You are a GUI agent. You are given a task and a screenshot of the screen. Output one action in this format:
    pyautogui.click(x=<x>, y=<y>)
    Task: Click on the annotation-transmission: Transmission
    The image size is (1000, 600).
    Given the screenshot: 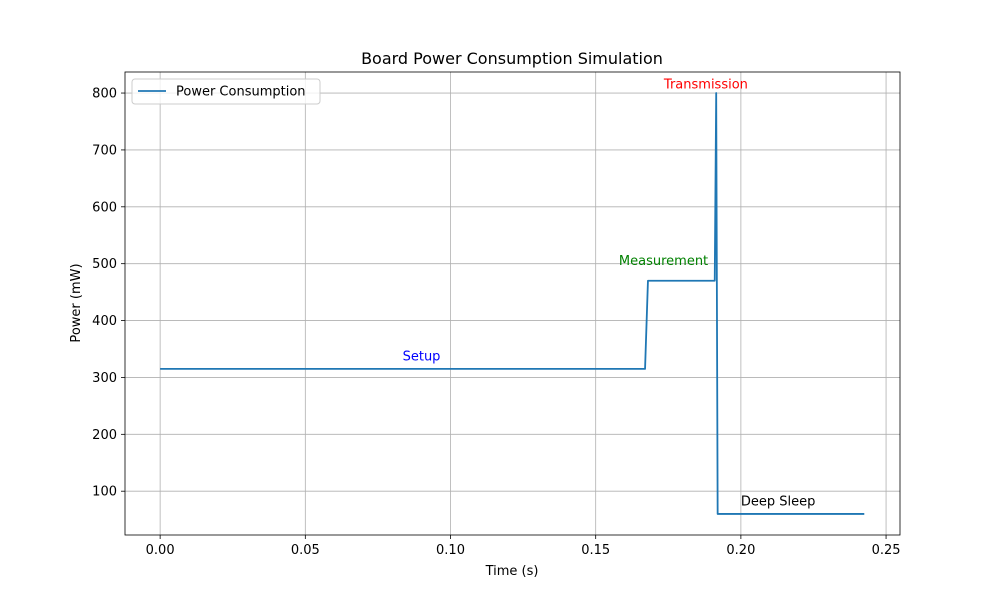 What is the action you would take?
    pyautogui.click(x=705, y=84)
    